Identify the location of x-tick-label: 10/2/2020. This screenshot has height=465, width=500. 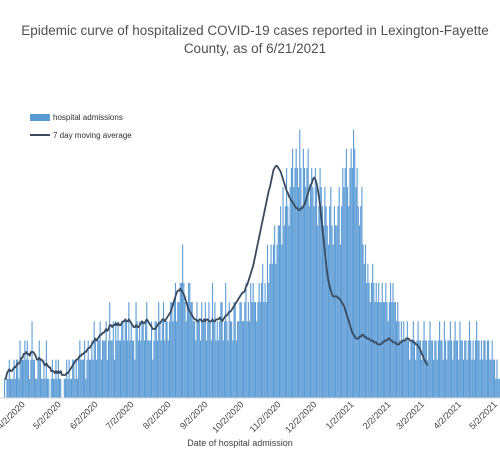
(227, 416).